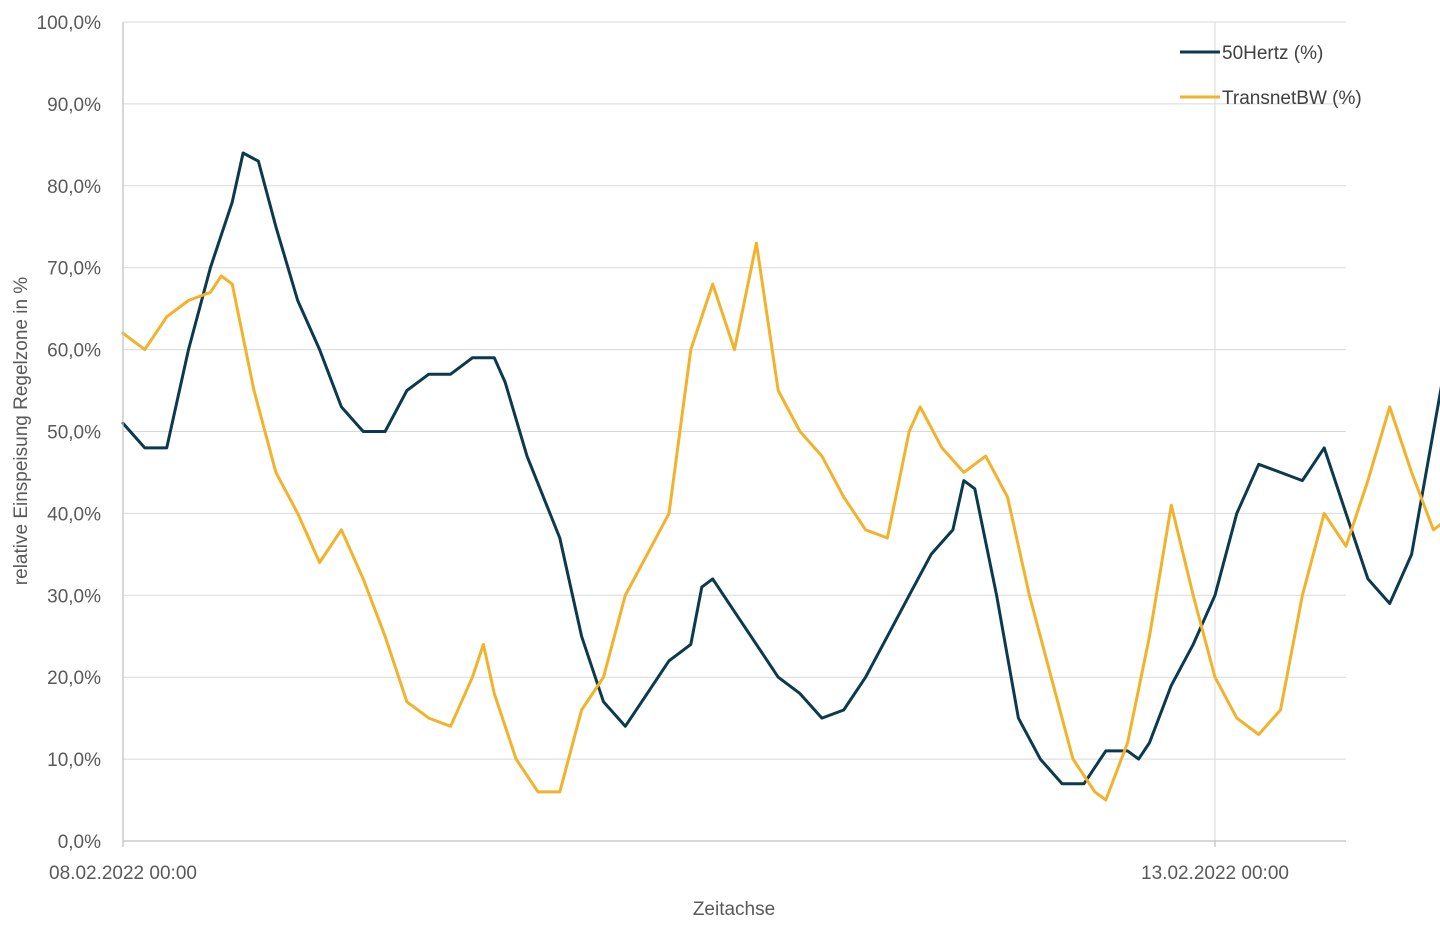 The width and height of the screenshot is (1440, 928). I want to click on y-tick-label: 40,0%, so click(74, 514).